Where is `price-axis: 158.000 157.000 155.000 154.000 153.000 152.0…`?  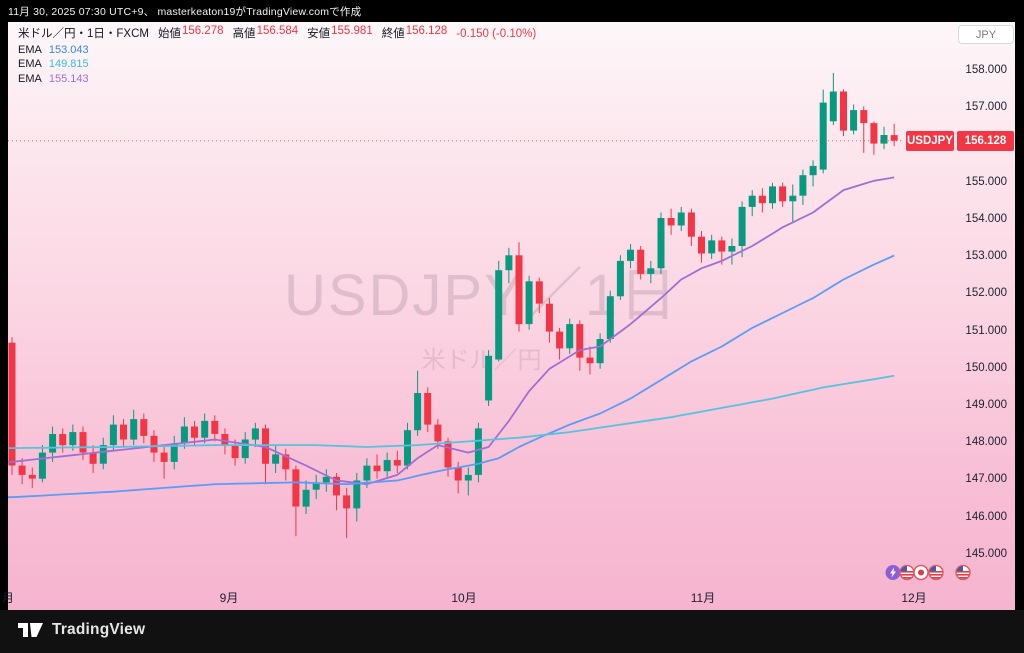 price-axis: 158.000 157.000 155.000 154.000 153.000 152.0… is located at coordinates (985, 316).